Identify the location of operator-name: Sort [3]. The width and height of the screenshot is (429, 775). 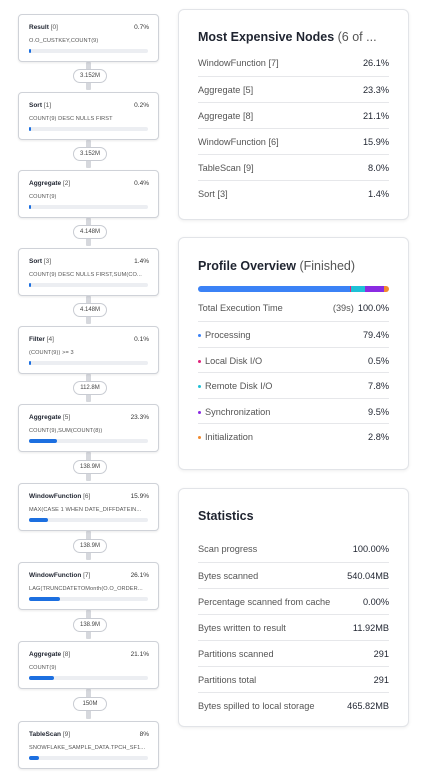
(40, 261).